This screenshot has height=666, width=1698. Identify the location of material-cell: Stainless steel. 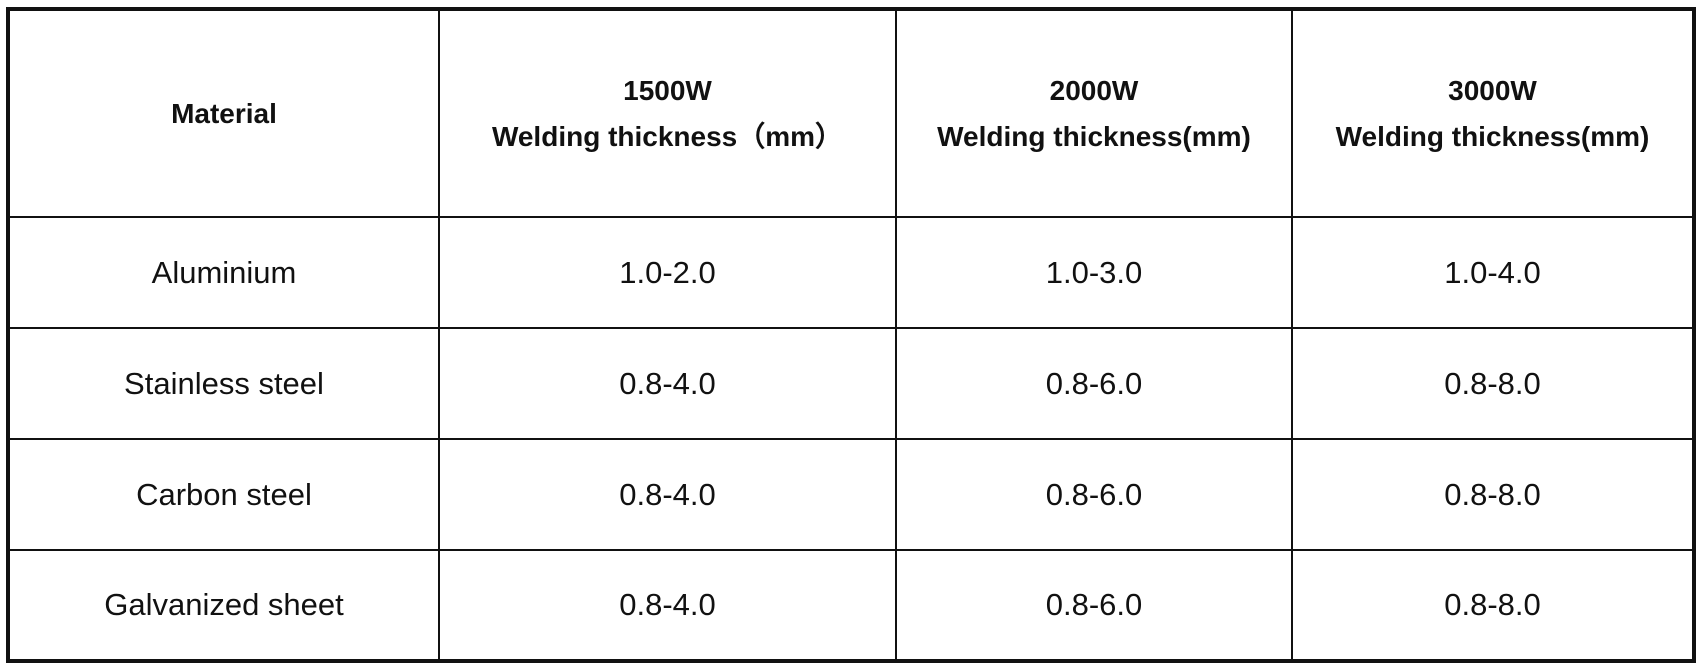
(223, 383).